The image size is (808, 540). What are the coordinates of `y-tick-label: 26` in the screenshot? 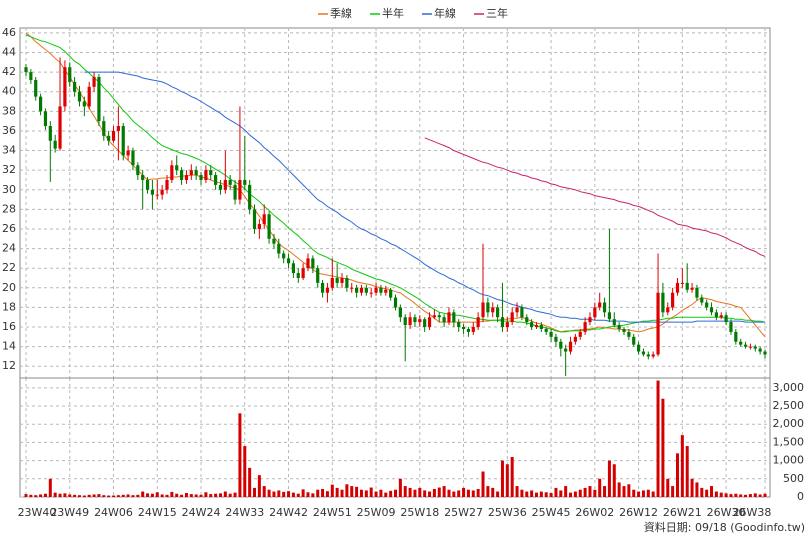 It's located at (9, 228).